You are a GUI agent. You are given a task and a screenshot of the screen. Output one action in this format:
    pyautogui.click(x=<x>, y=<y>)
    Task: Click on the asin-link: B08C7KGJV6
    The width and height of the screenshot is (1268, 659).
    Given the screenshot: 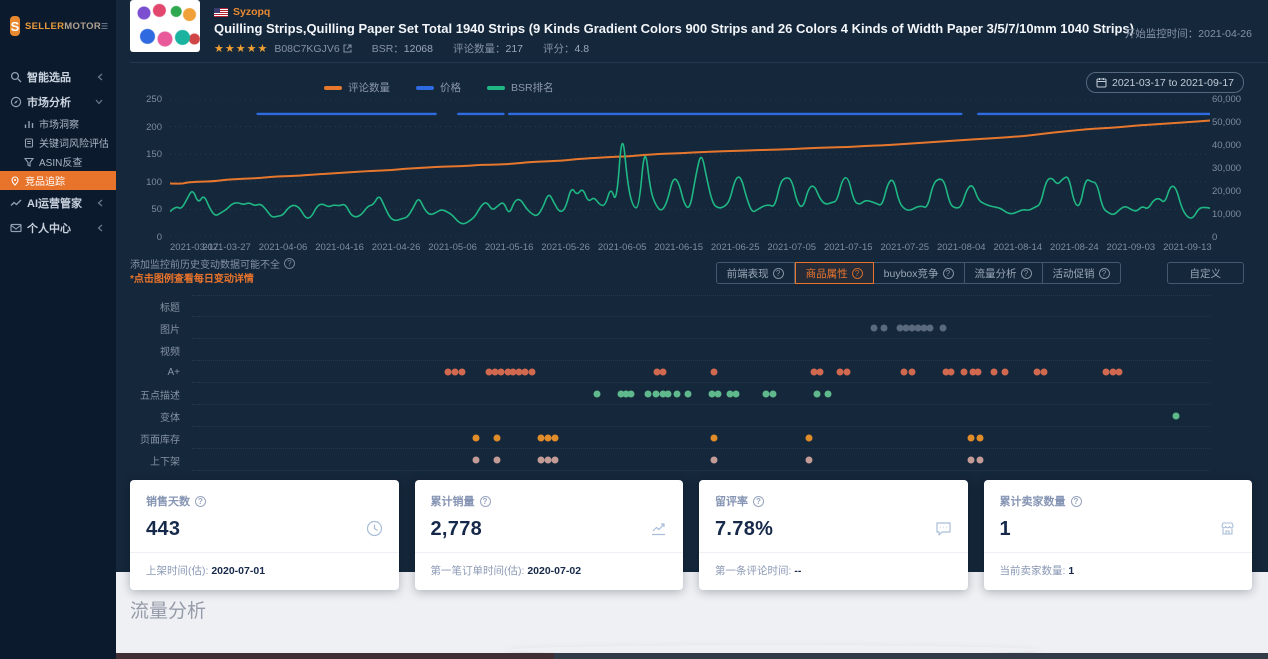 What is the action you would take?
    pyautogui.click(x=313, y=49)
    